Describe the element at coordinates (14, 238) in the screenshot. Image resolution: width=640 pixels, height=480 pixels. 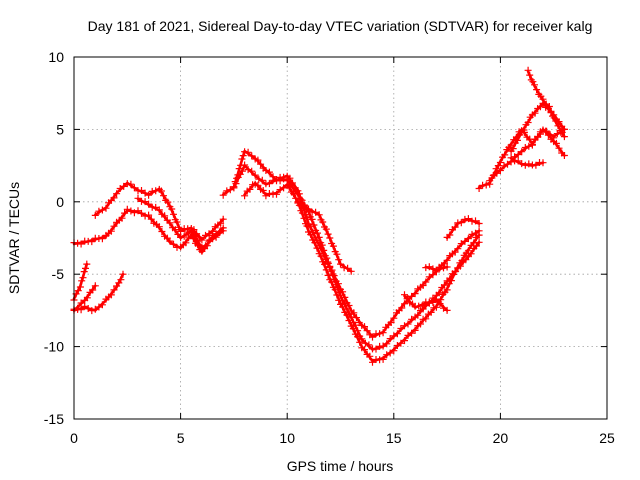
I see `y-axis-label: SDTVAR / TECUs` at that location.